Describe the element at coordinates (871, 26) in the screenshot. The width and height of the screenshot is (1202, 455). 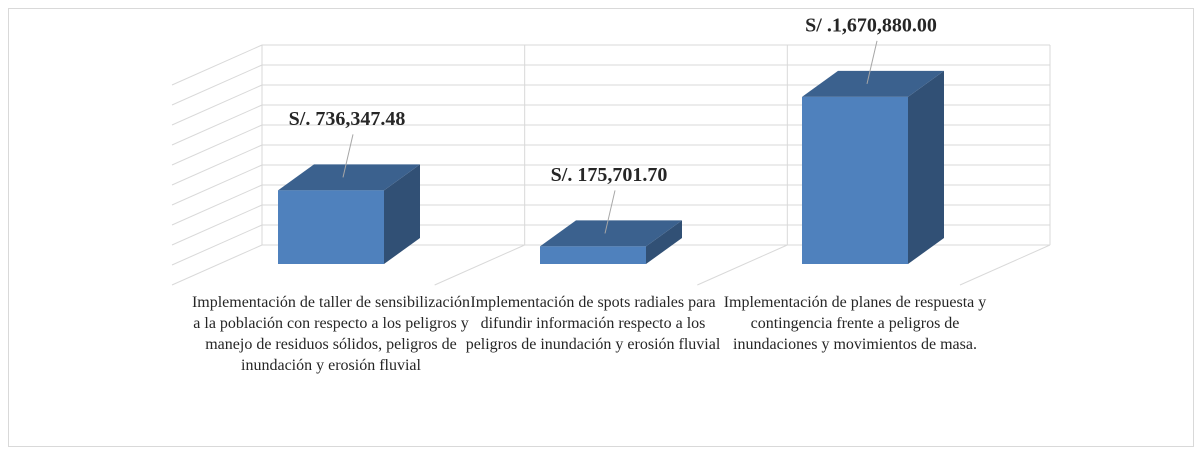
I see `value-label: S/ .1,670,880.00` at that location.